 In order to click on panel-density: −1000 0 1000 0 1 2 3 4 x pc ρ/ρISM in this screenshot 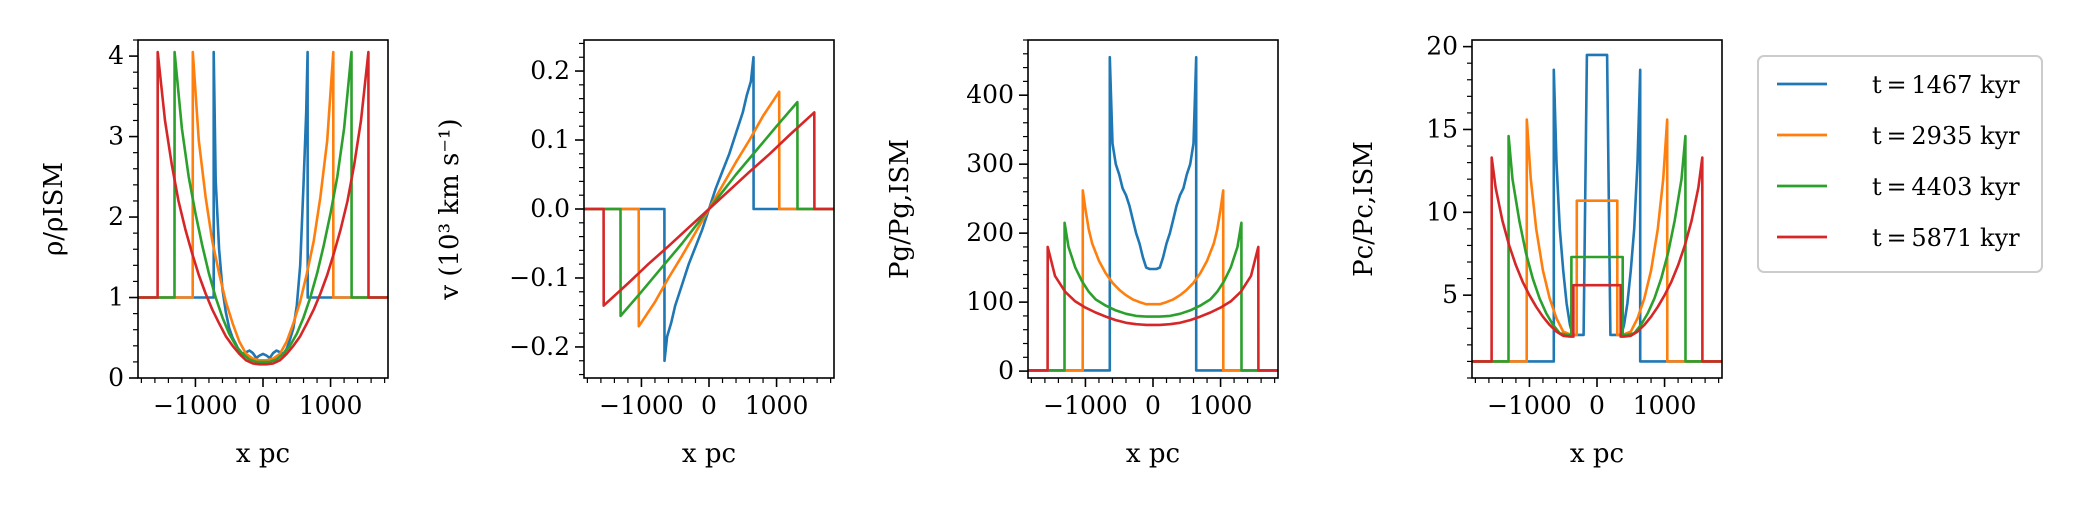, I will do `click(214, 254)`.